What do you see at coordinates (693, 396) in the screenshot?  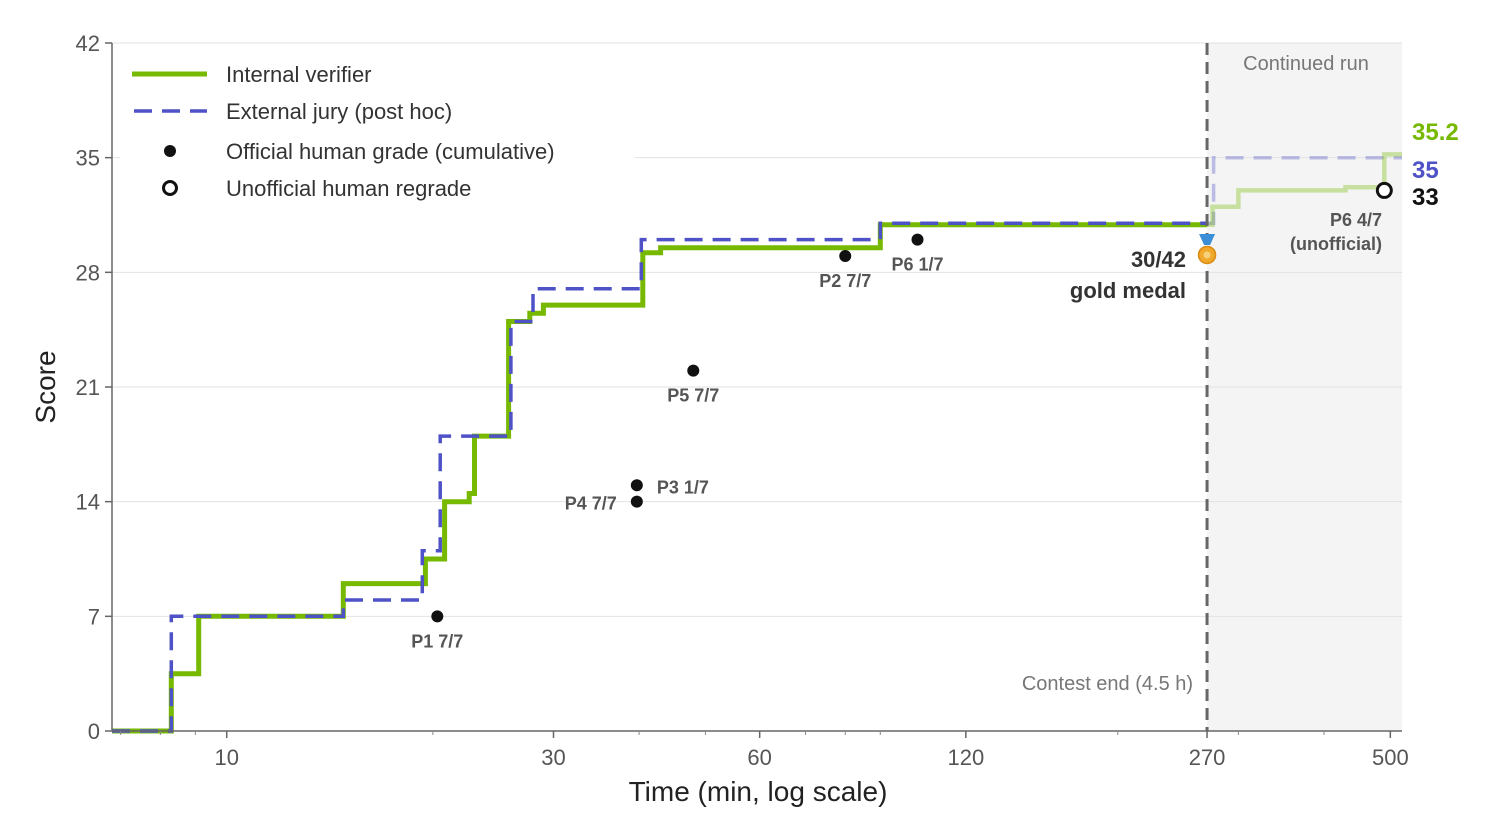 I see `official-grade-label: P5 7/7` at bounding box center [693, 396].